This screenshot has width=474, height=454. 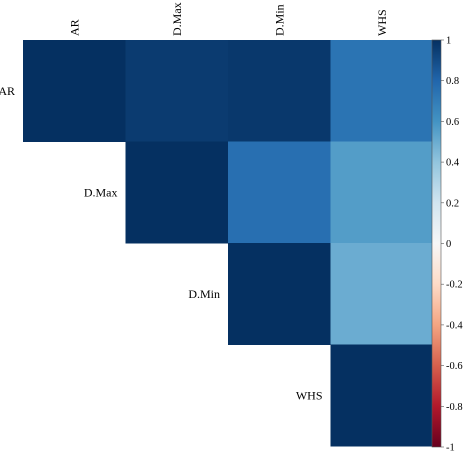 What do you see at coordinates (177, 192) in the screenshot?
I see `heatmap-cell-dmax-dmax` at bounding box center [177, 192].